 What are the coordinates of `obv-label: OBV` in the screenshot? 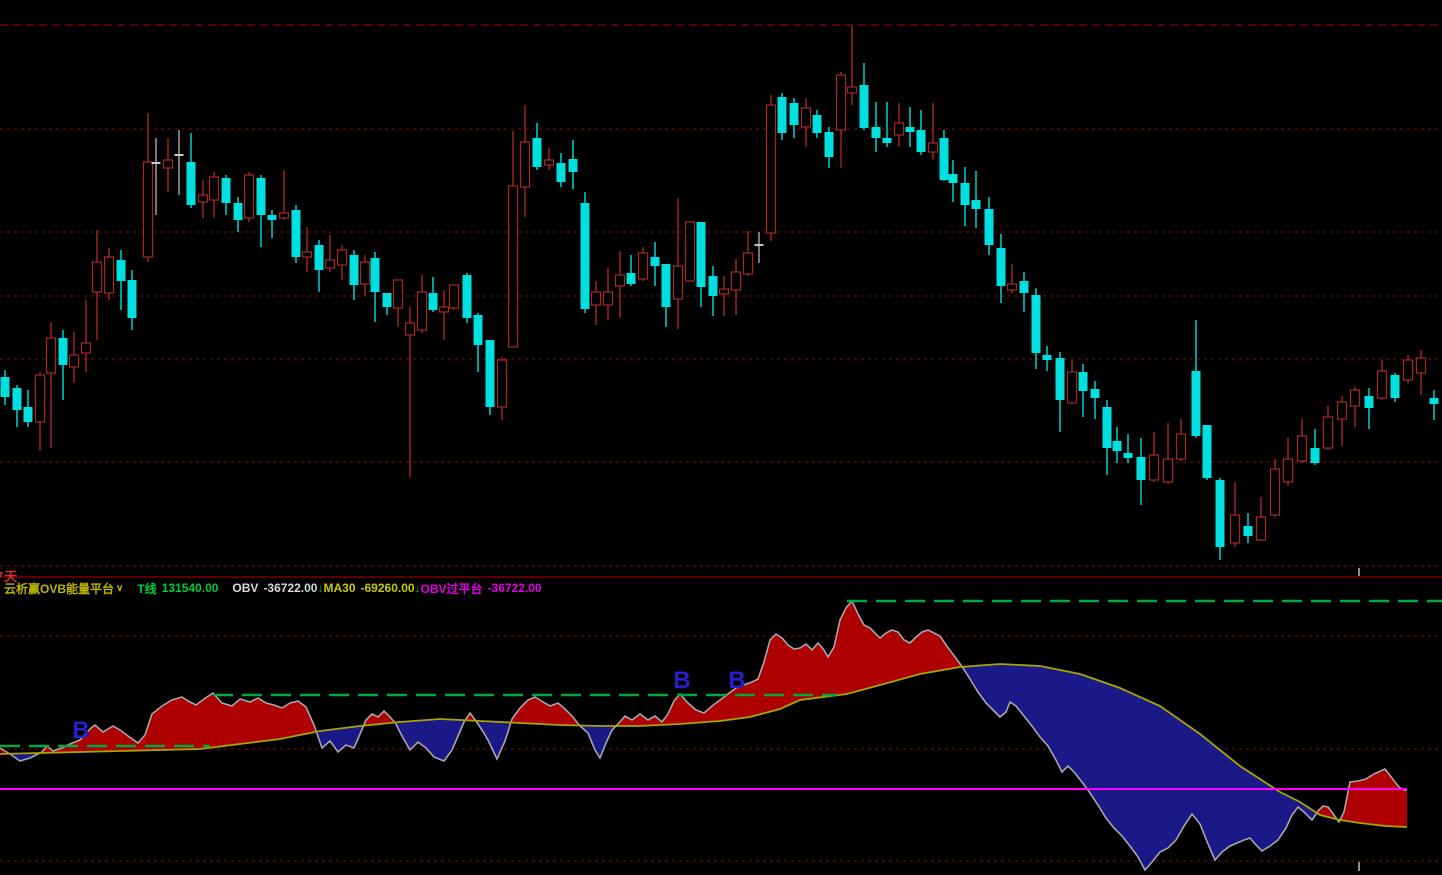 It's located at (245, 588).